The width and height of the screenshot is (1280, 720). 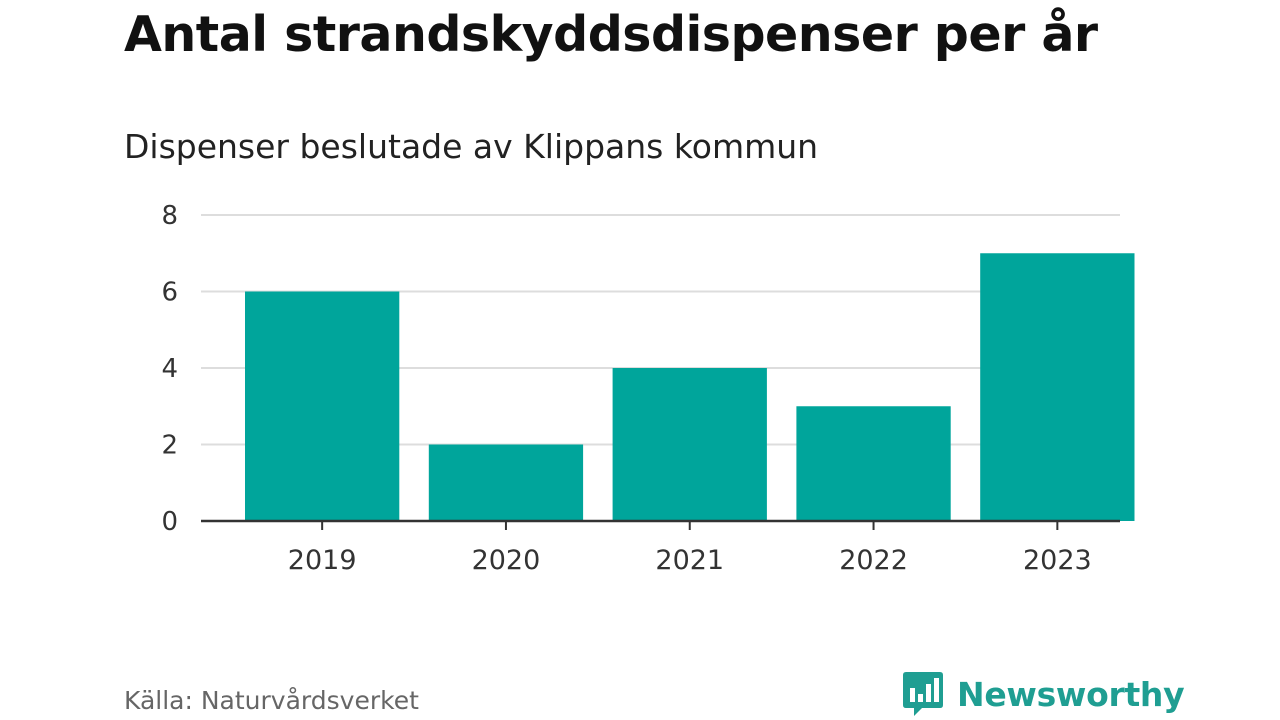 I want to click on x-tick-label: 2023, so click(x=1057, y=560).